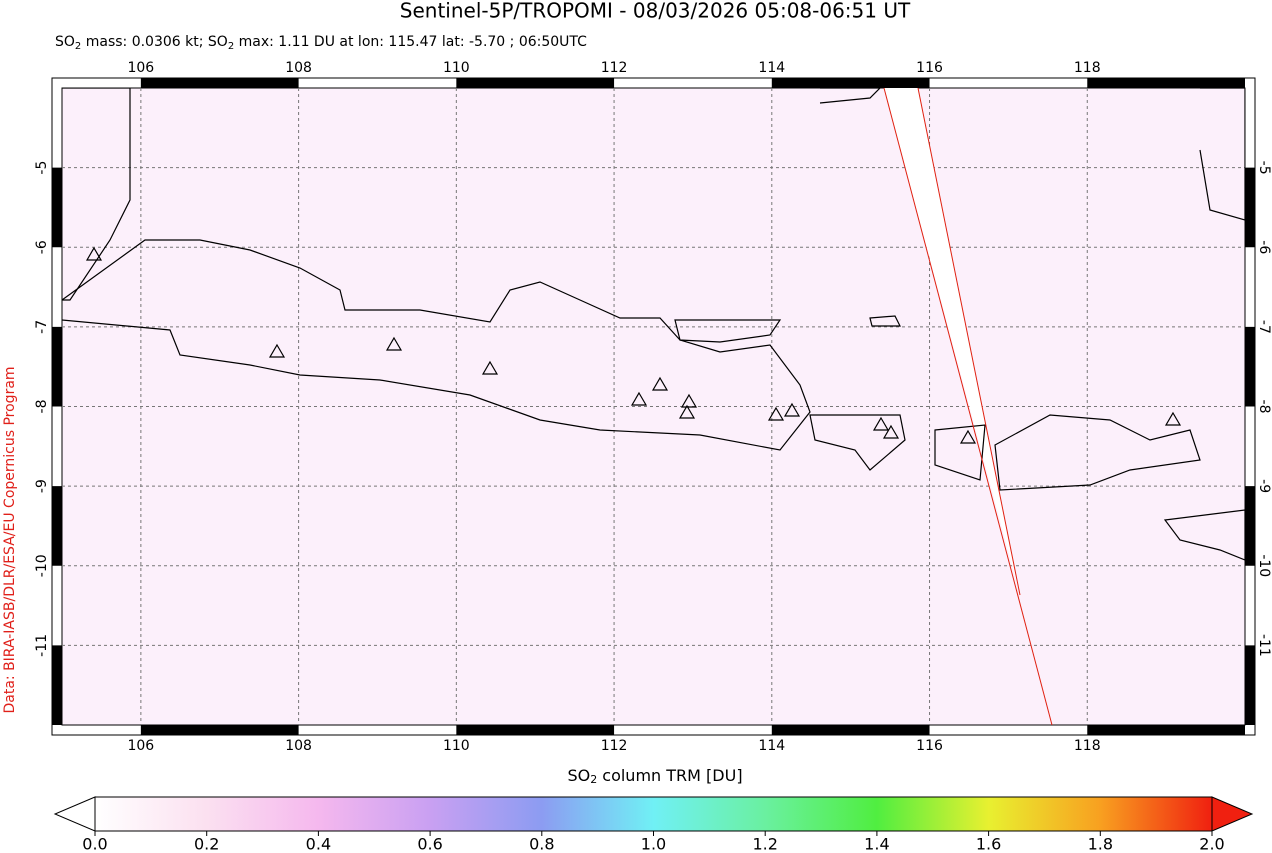  What do you see at coordinates (74, 814) in the screenshot?
I see `colorbar-under` at bounding box center [74, 814].